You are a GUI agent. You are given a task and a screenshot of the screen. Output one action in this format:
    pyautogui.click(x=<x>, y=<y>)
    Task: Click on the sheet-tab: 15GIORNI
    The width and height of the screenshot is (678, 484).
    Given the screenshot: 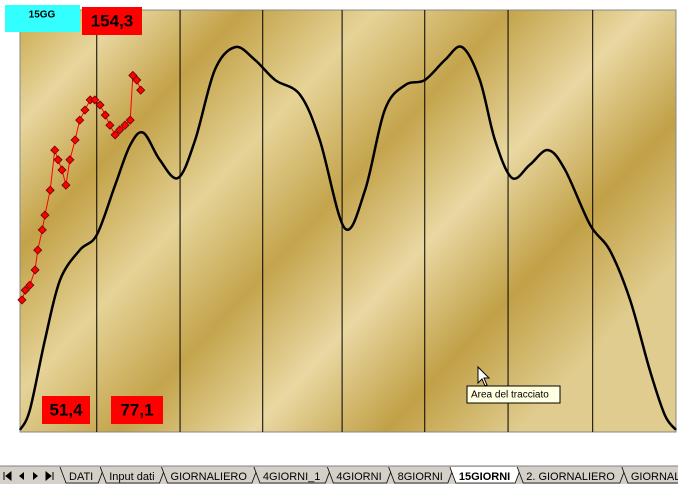 What is the action you would take?
    pyautogui.click(x=485, y=475)
    